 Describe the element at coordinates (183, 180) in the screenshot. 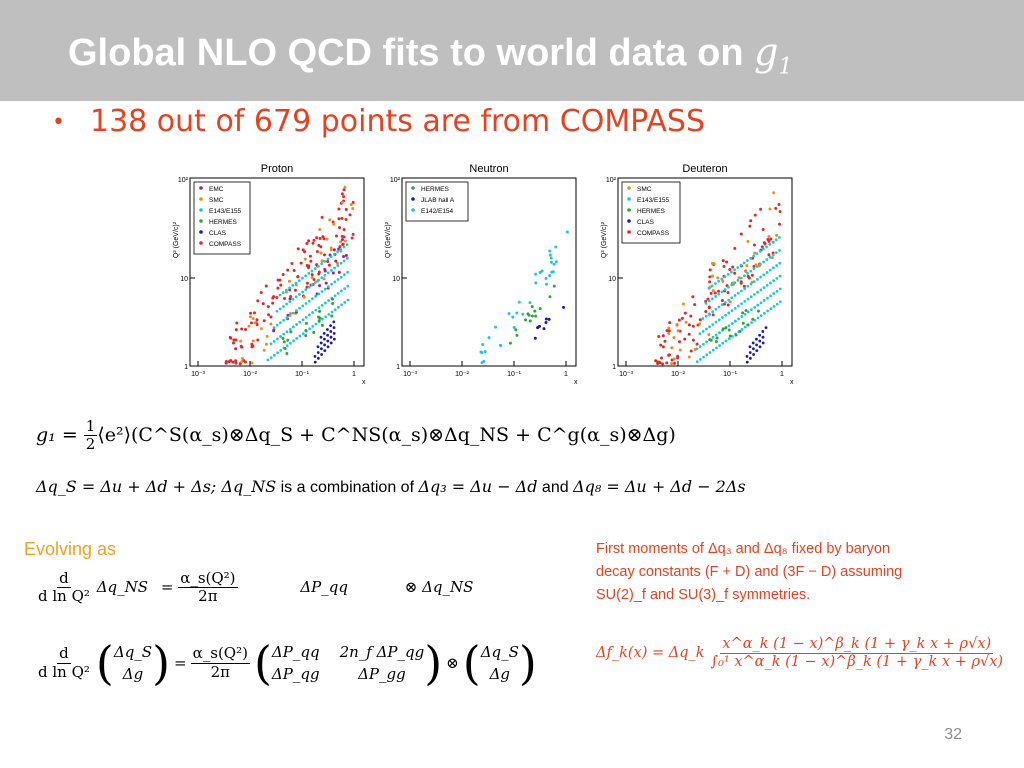

I see `y-tick-label: 10²` at that location.